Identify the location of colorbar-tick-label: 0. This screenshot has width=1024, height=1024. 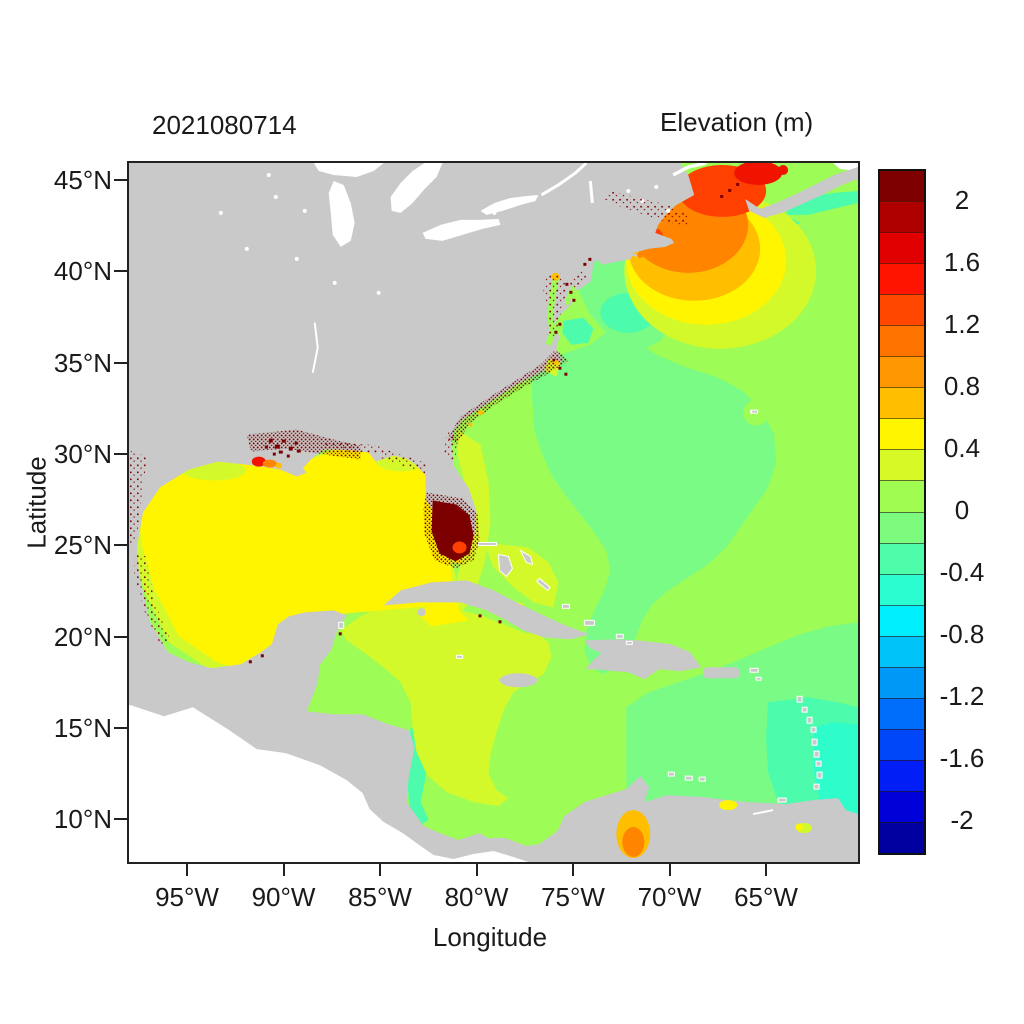
(962, 510).